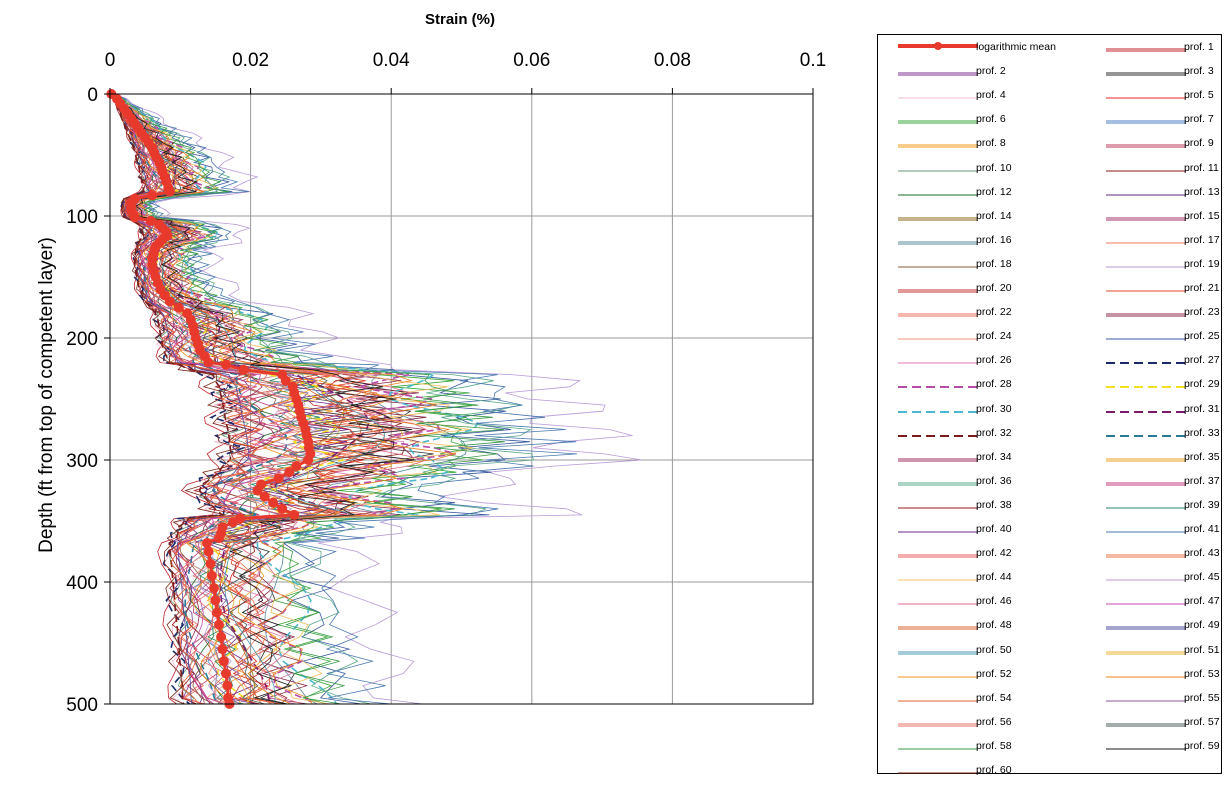 The height and width of the screenshot is (785, 1224). What do you see at coordinates (46, 395) in the screenshot?
I see `y-axis-title: Depth (ft from top of competent layer)` at bounding box center [46, 395].